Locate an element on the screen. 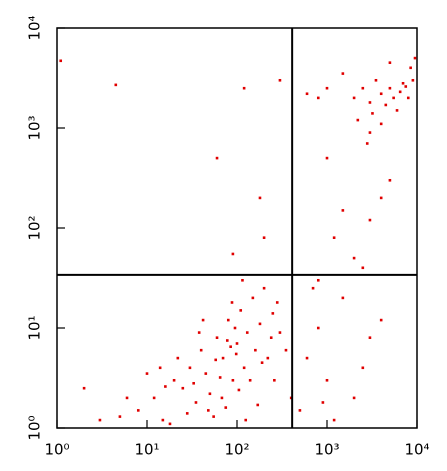  x-tick-label: 10⁰ is located at coordinates (56, 450).